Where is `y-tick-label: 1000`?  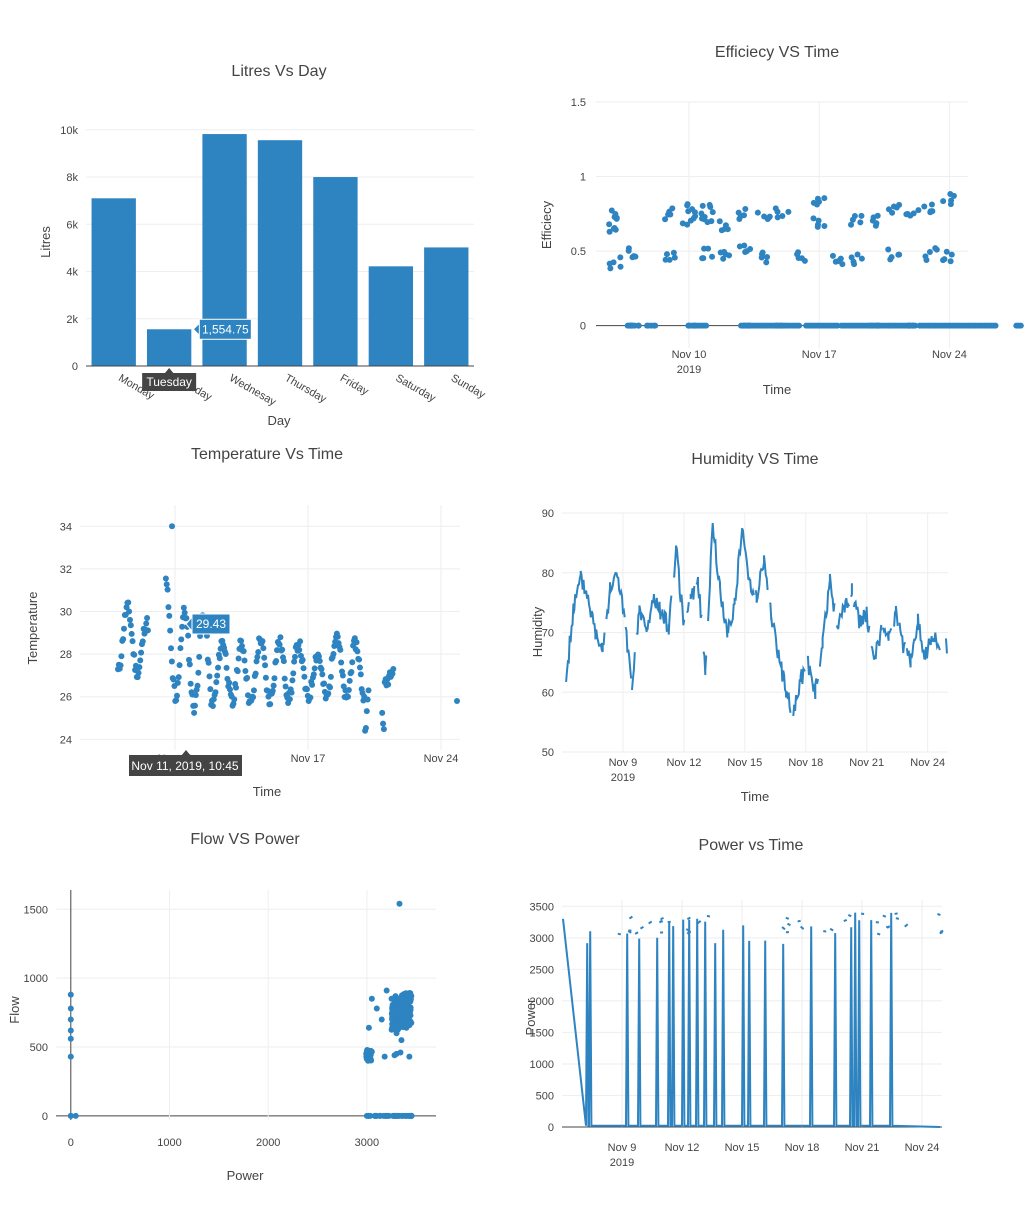
y-tick-label: 1000 is located at coordinates (542, 1065).